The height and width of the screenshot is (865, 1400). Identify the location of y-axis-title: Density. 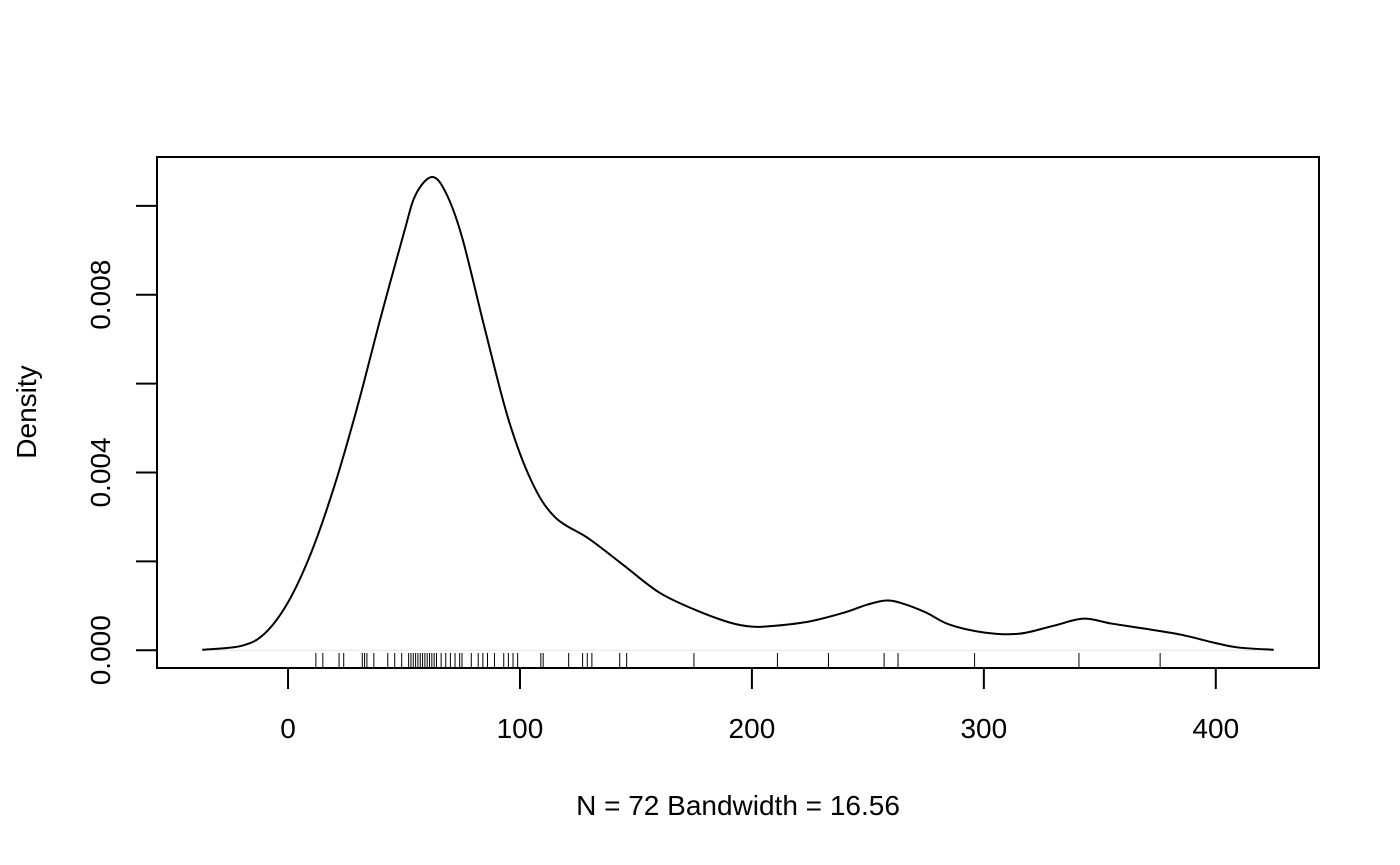
(26, 411).